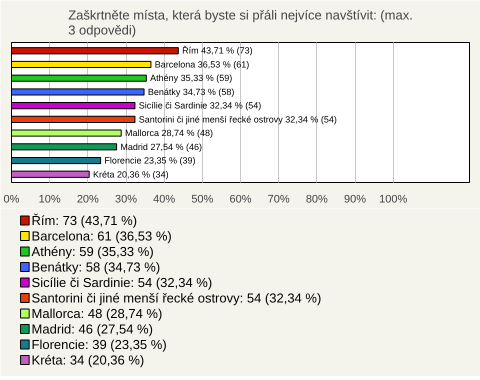  Describe the element at coordinates (240, 200) in the screenshot. I see `x-tick-label: 60%` at that location.